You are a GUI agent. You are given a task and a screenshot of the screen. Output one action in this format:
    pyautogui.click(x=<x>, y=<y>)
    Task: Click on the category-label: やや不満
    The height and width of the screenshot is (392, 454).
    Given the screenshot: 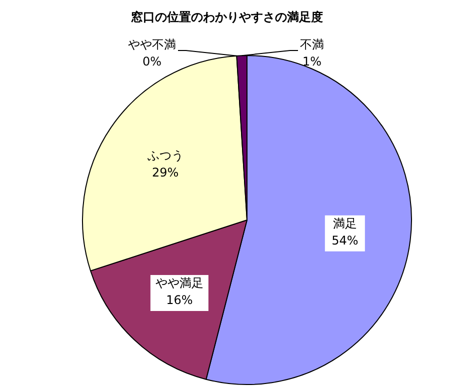 What is the action you would take?
    pyautogui.click(x=152, y=45)
    